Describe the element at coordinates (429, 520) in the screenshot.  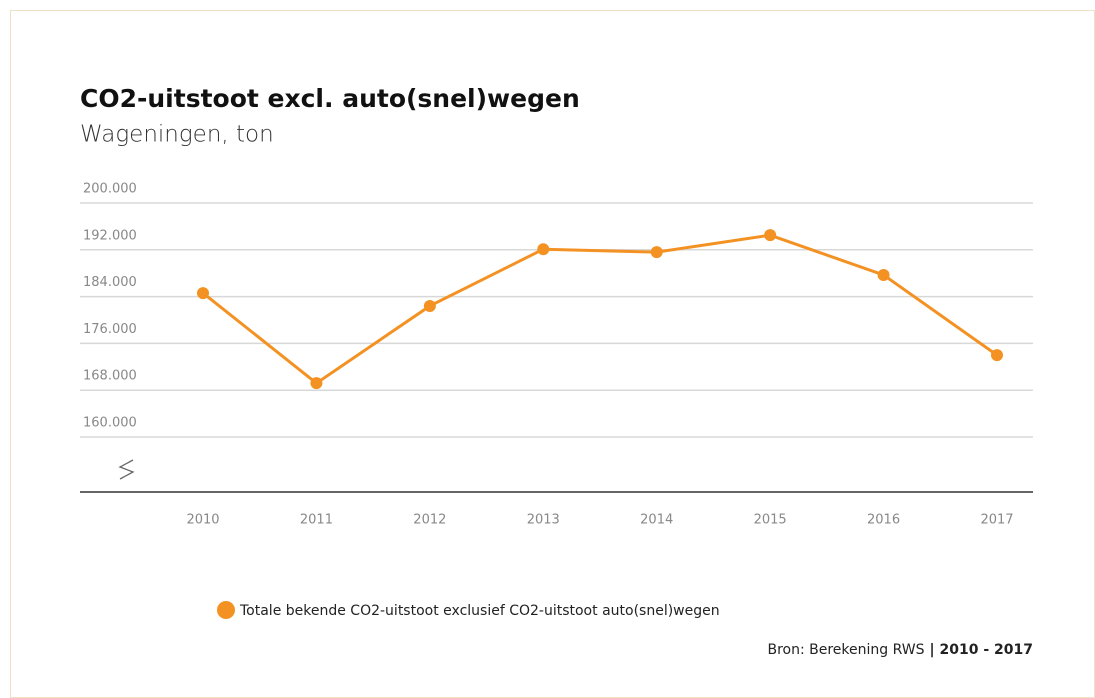
I see `x-tick-label: 2012` at that location.